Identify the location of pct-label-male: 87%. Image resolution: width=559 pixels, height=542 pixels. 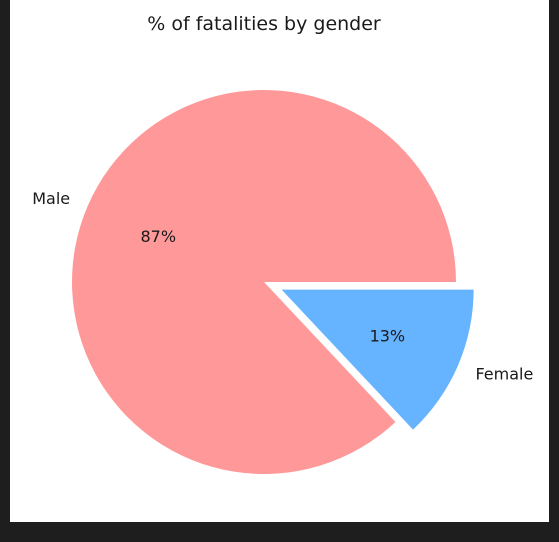
(158, 236).